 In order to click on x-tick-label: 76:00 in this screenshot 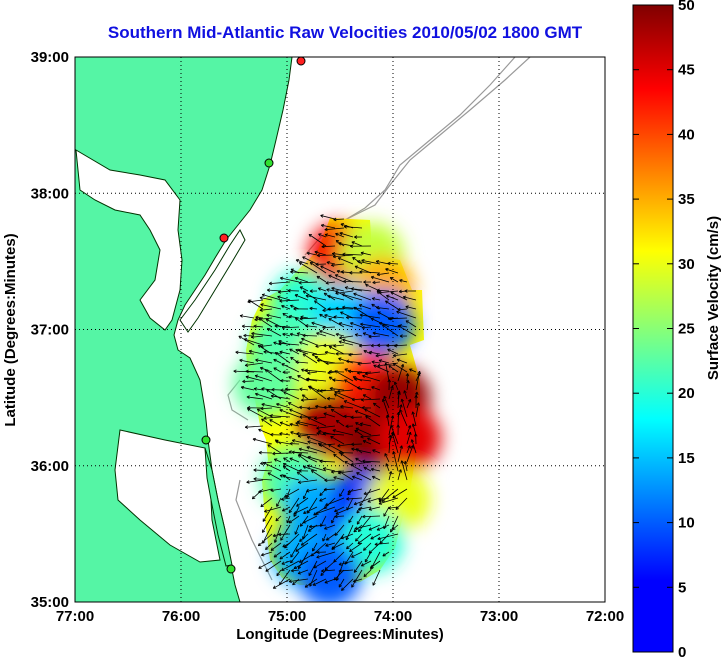, I will do `click(181, 616)`.